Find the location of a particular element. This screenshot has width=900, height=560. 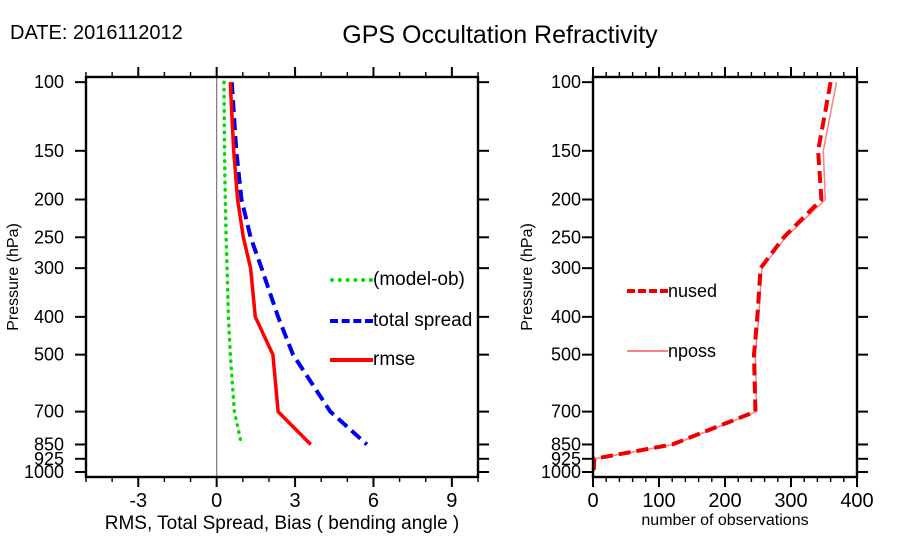

x-tick-label: 100 is located at coordinates (658, 501).